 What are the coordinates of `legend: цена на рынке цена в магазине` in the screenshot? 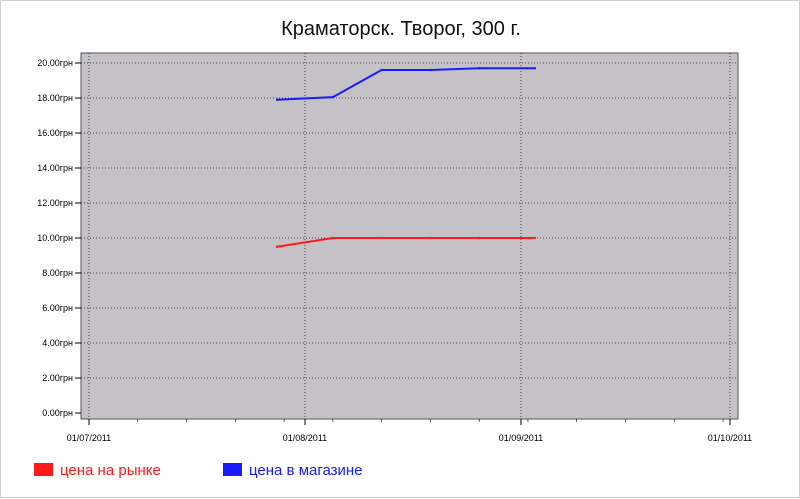 It's located at (198, 470).